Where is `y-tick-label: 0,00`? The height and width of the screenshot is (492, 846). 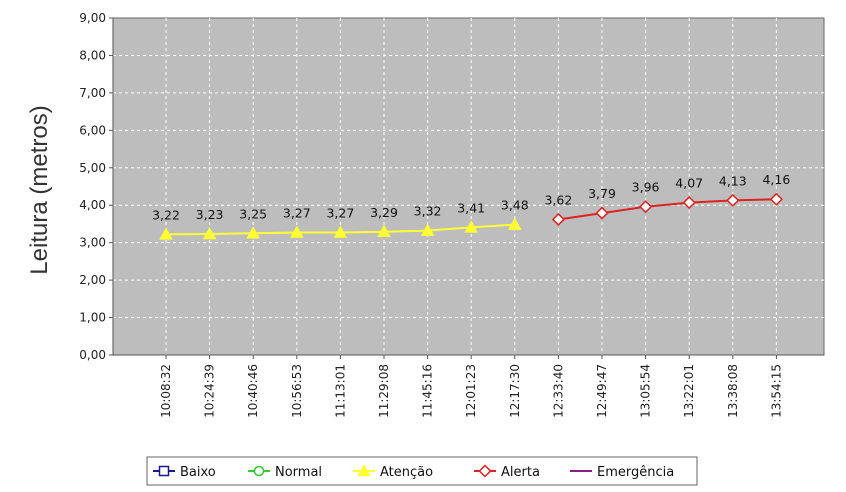
y-tick-label: 0,00 is located at coordinates (92, 355).